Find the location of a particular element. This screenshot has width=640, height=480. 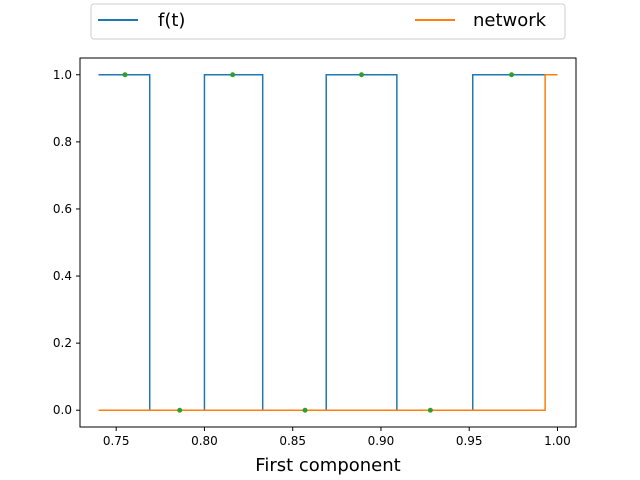

x-tick-label: 1.00 is located at coordinates (557, 441).